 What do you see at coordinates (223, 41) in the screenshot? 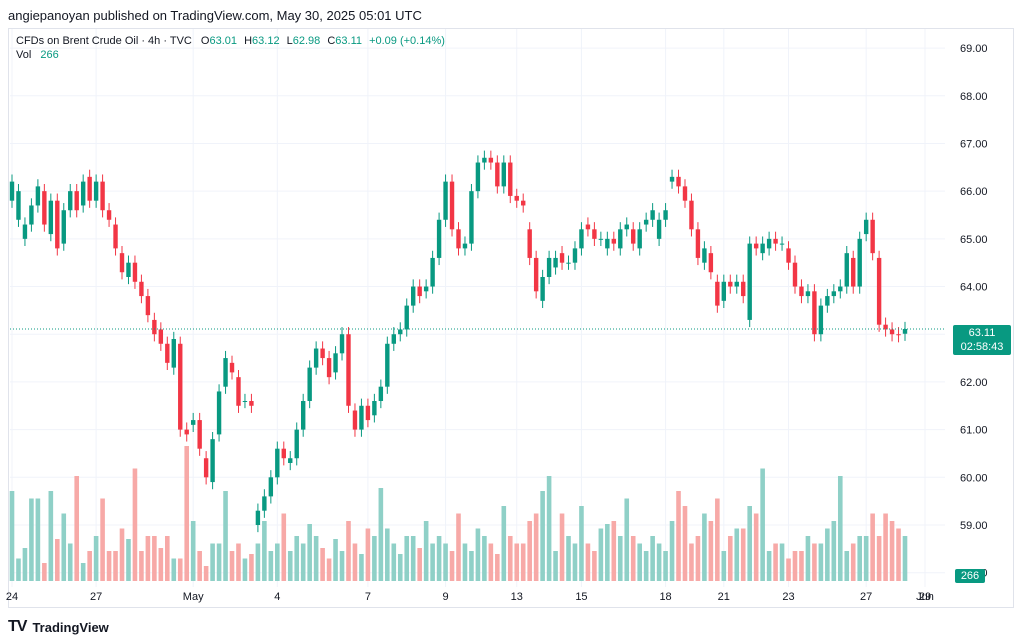
I see `legend-o-value: 63.01` at bounding box center [223, 41].